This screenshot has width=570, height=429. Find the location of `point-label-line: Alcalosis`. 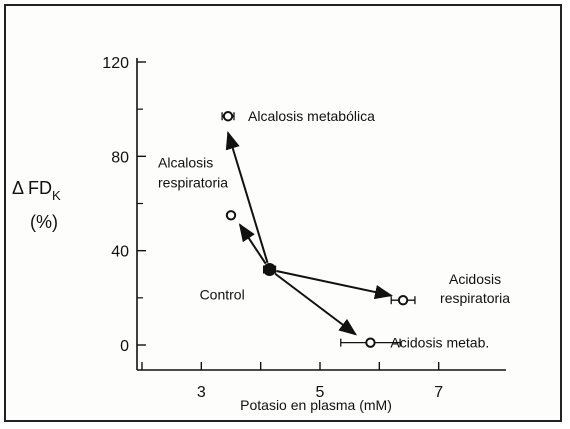

point-label-line: Alcalosis is located at coordinates (185, 162).